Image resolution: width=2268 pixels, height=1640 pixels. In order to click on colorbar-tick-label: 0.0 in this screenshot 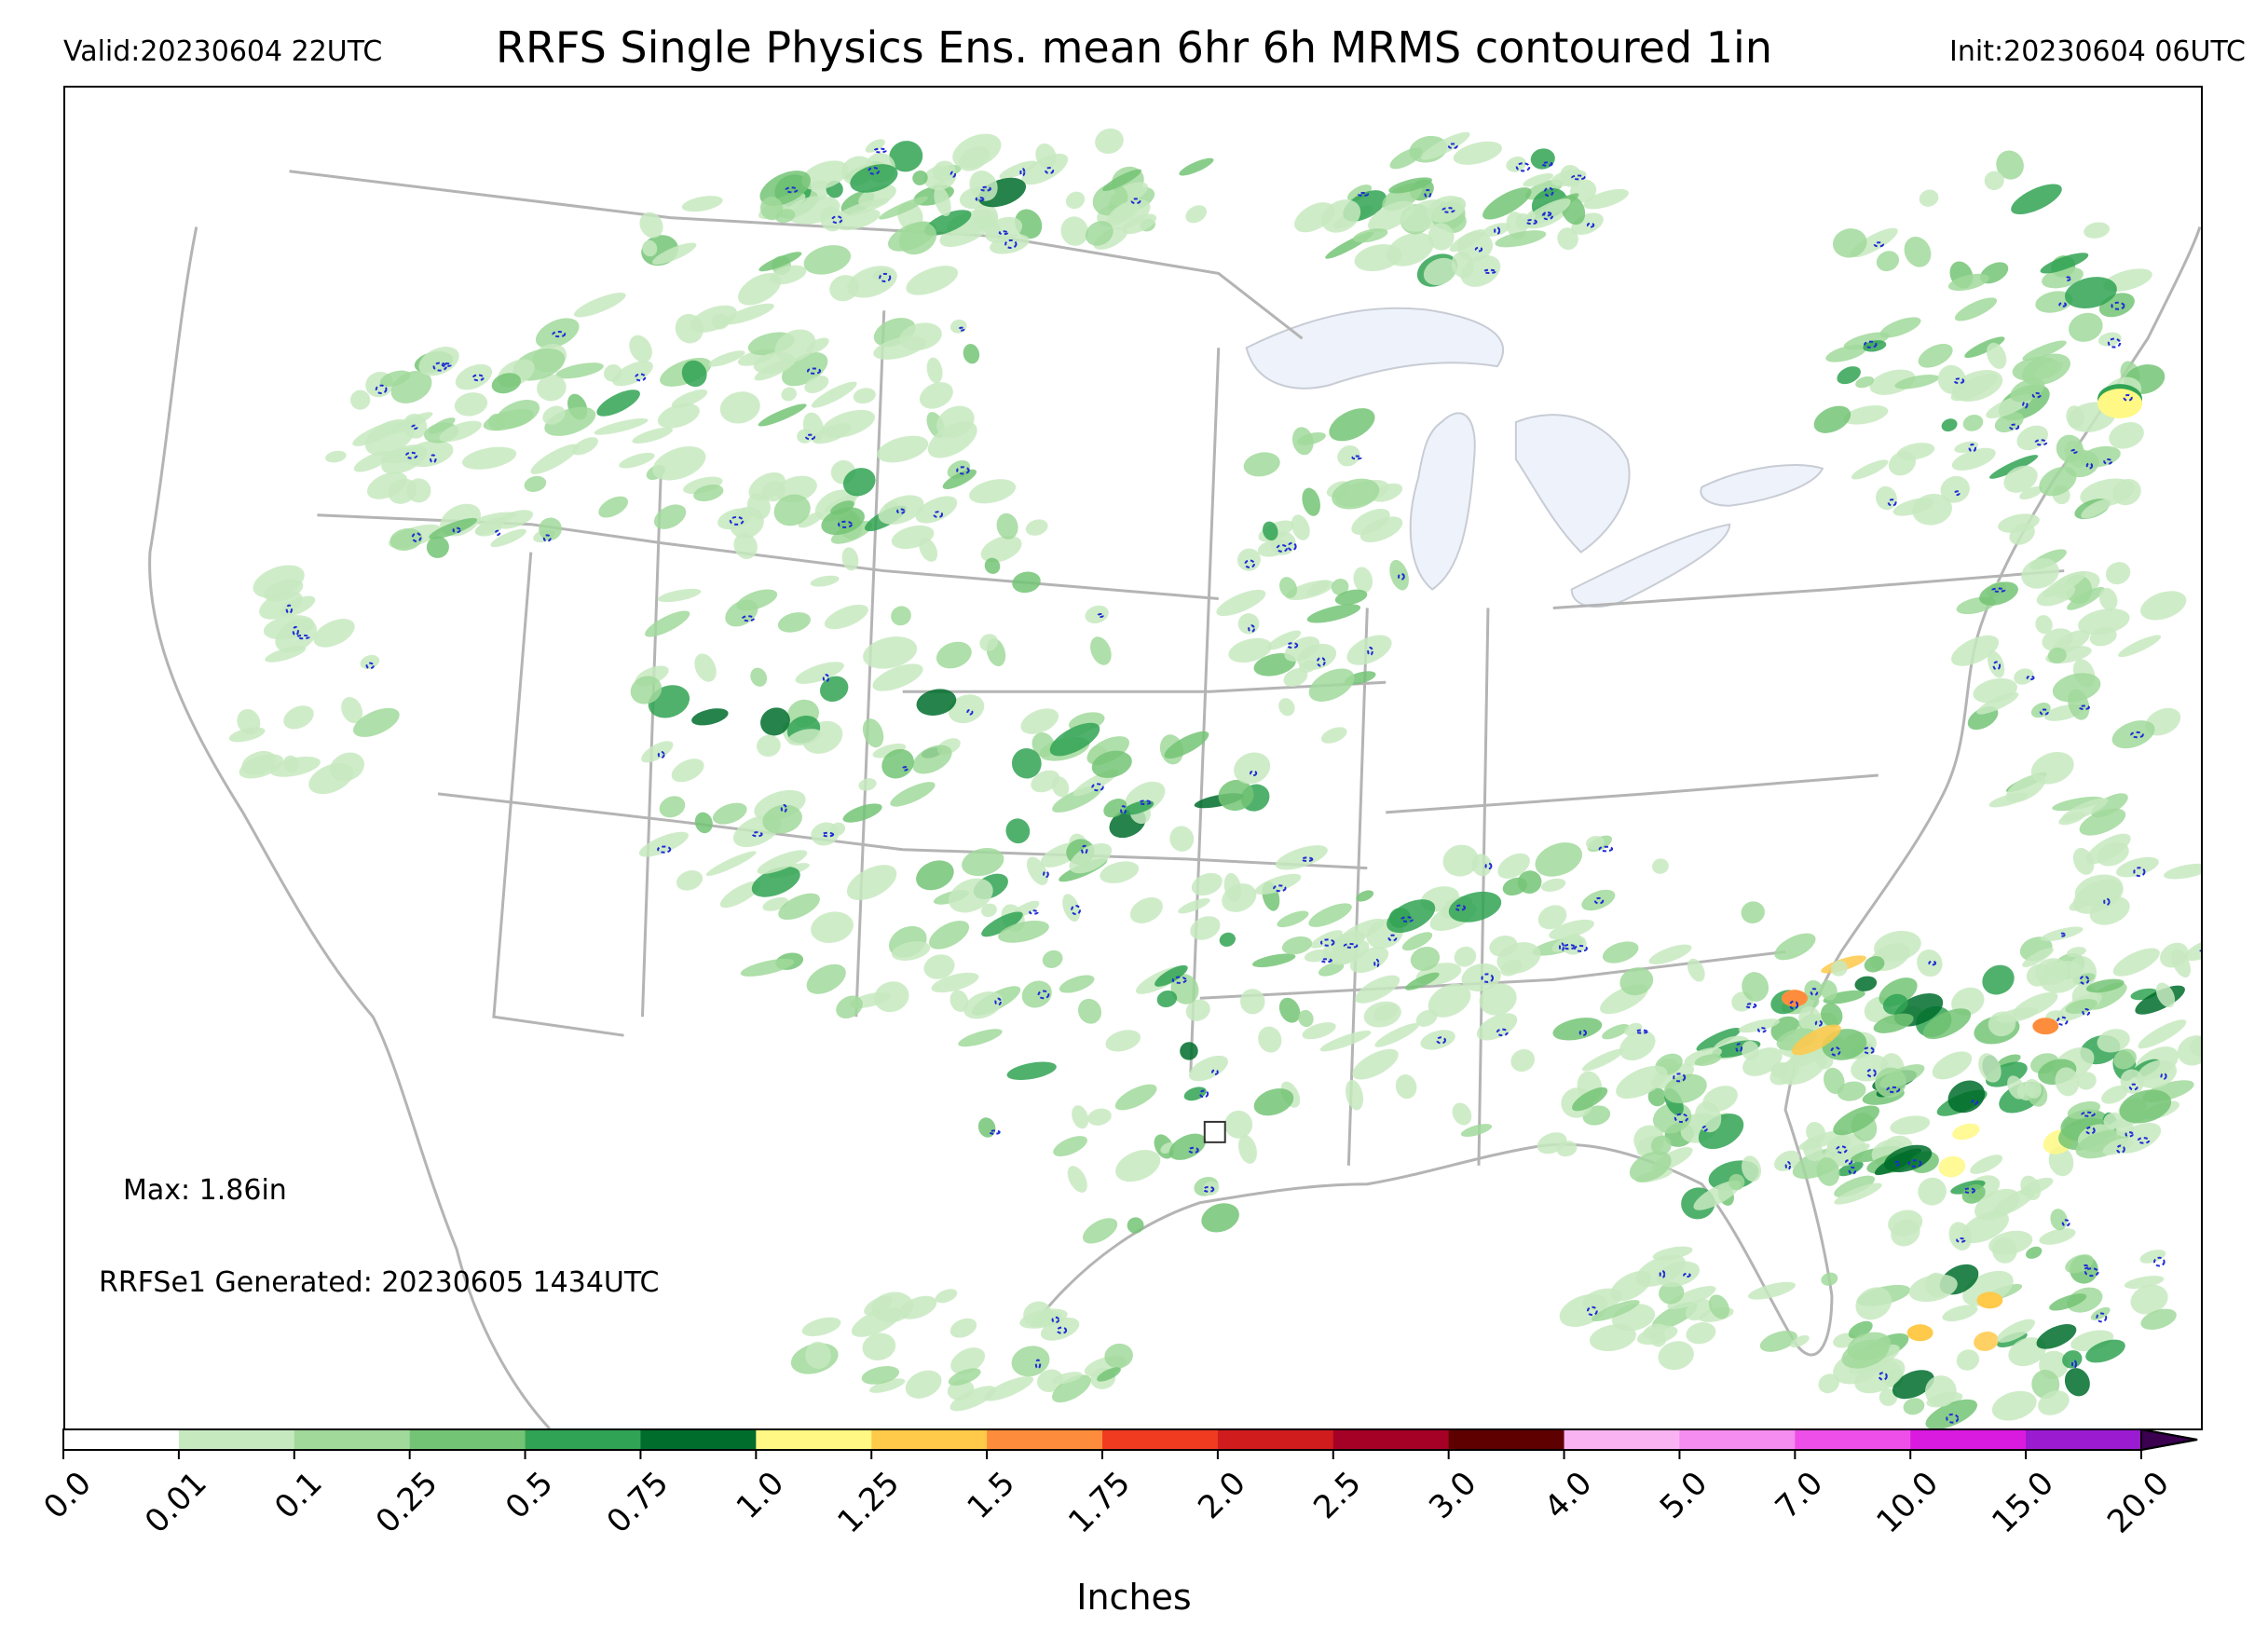, I will do `click(67, 1496)`.